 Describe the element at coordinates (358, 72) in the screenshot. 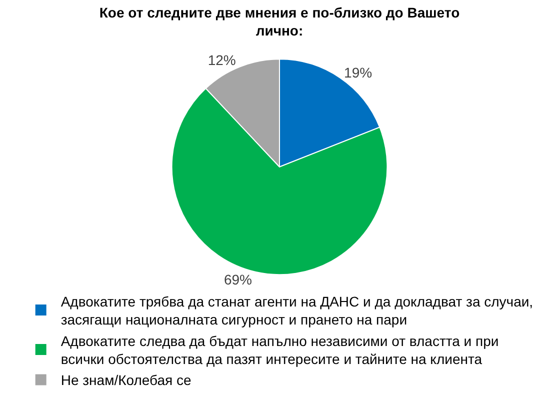

I see `data-label: 19%` at that location.